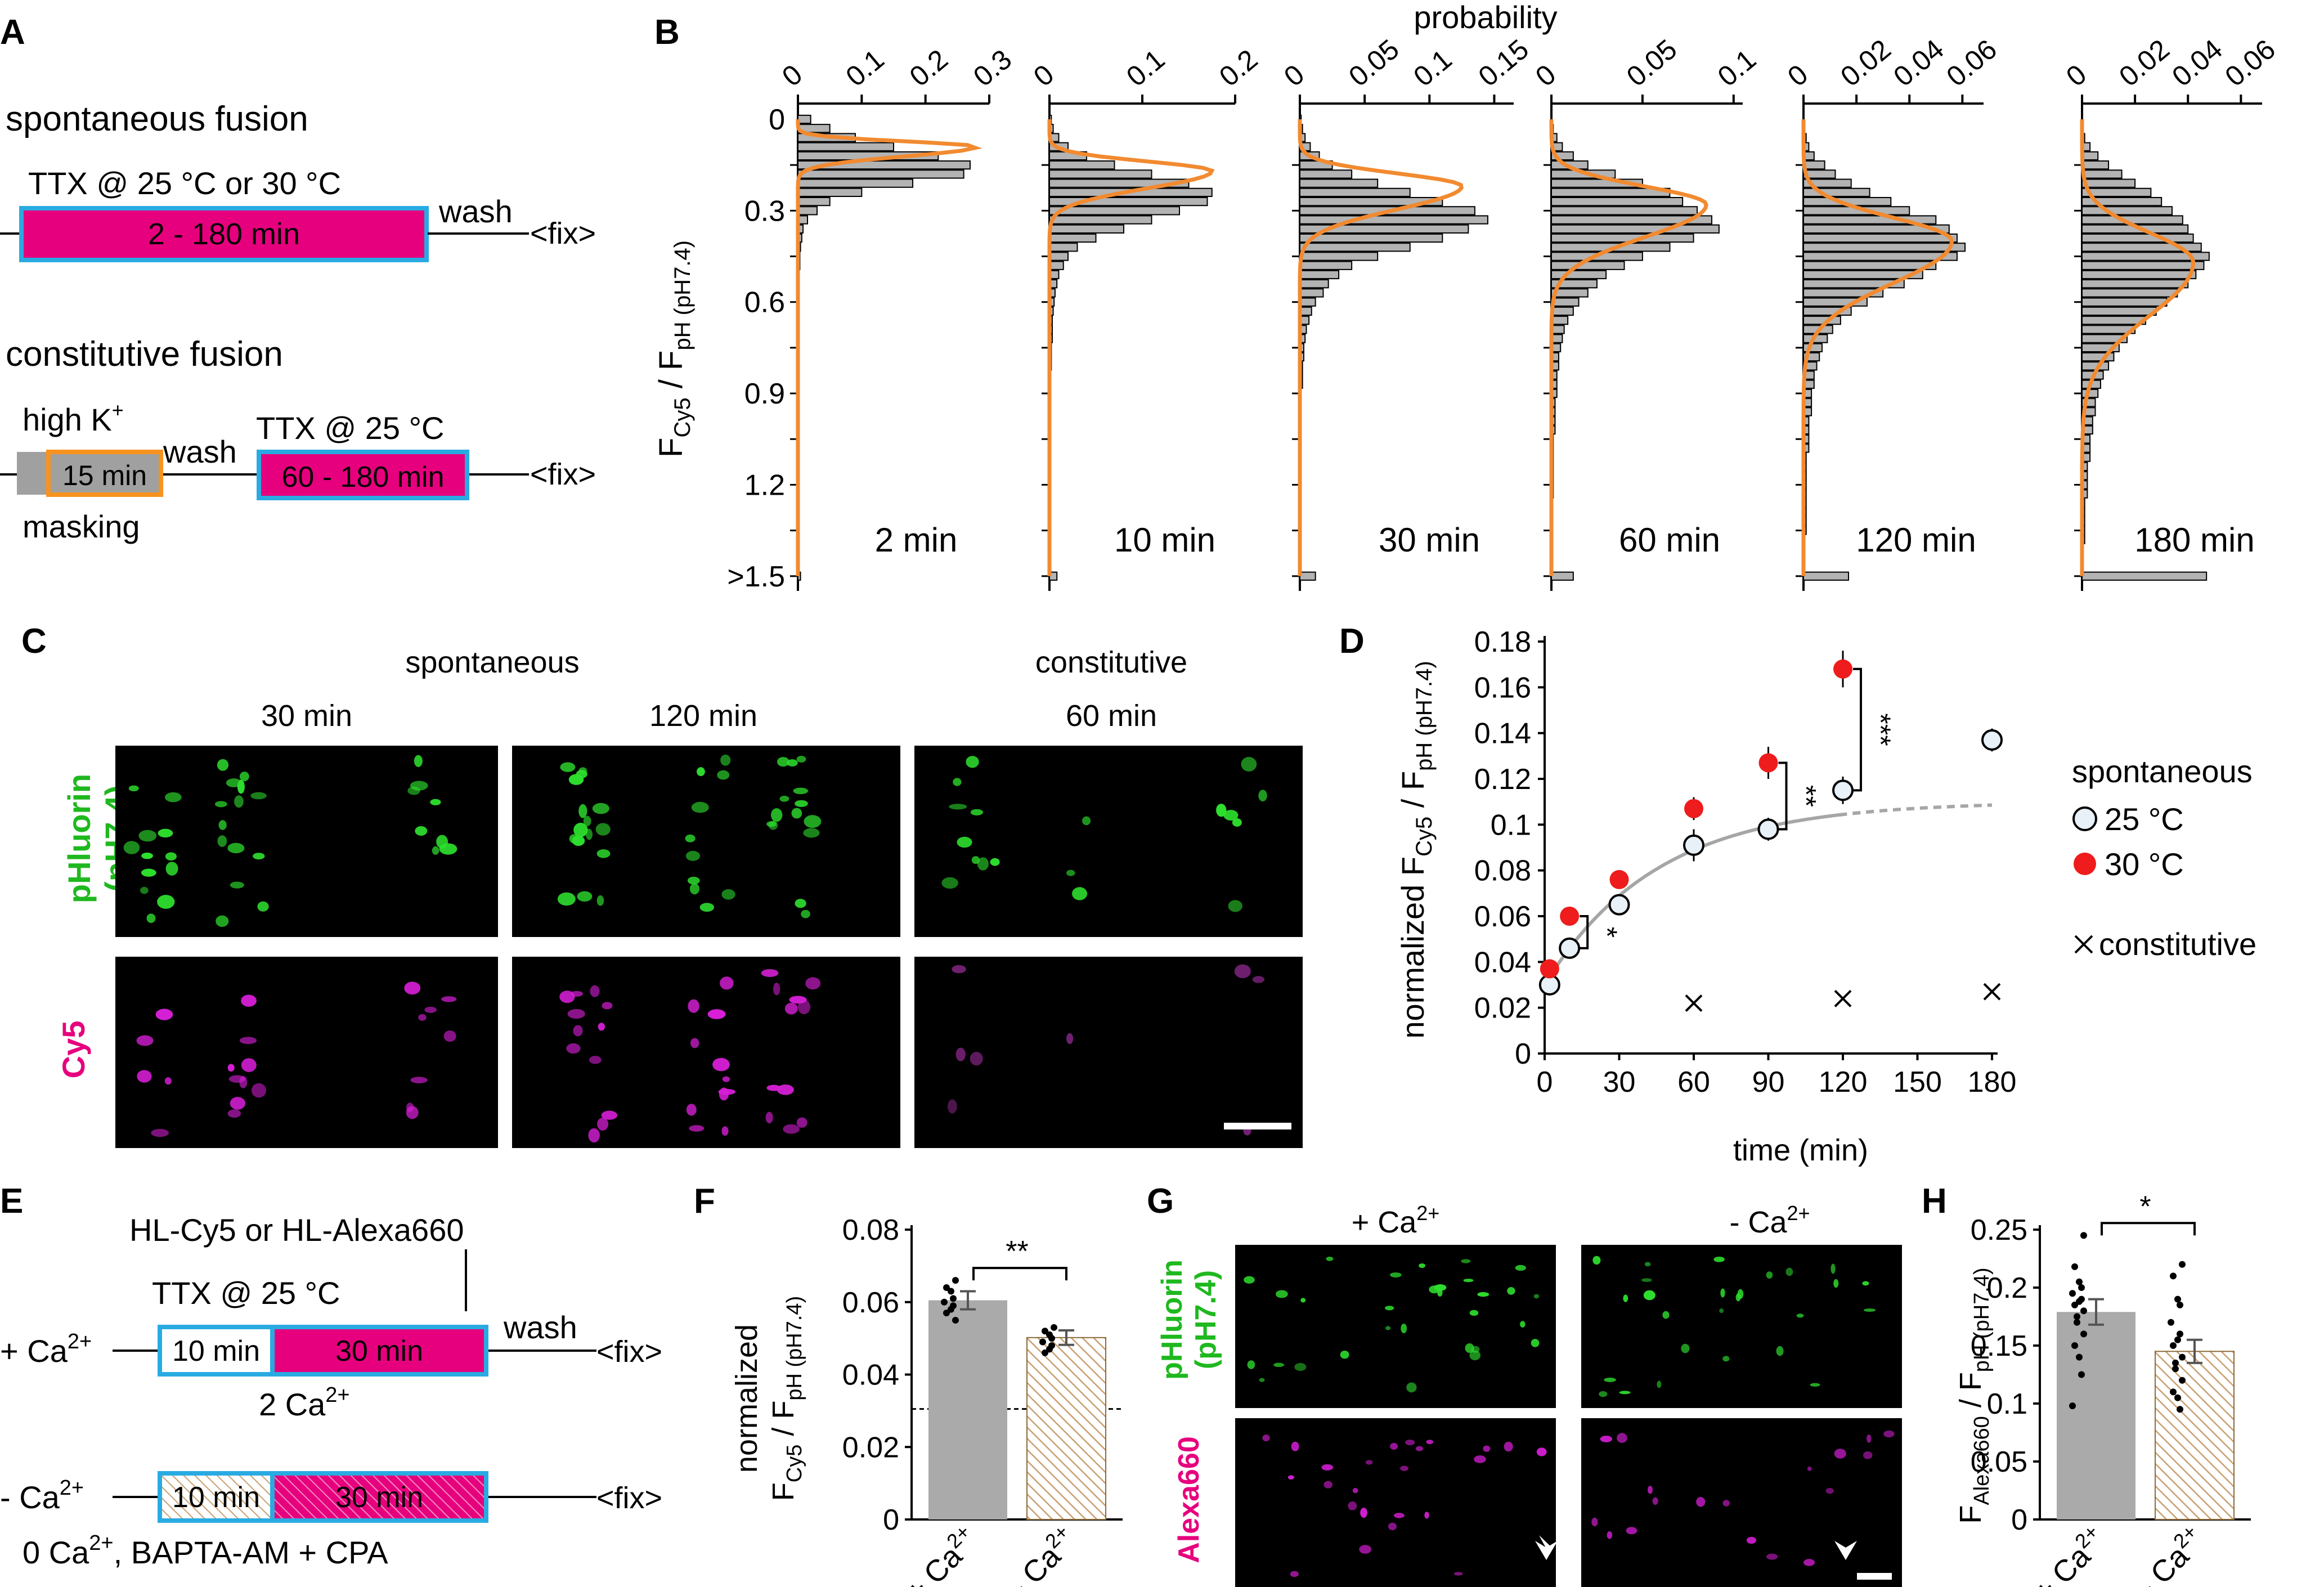 Image resolution: width=2324 pixels, height=1587 pixels. I want to click on panel-label-g: G, so click(1160, 1201).